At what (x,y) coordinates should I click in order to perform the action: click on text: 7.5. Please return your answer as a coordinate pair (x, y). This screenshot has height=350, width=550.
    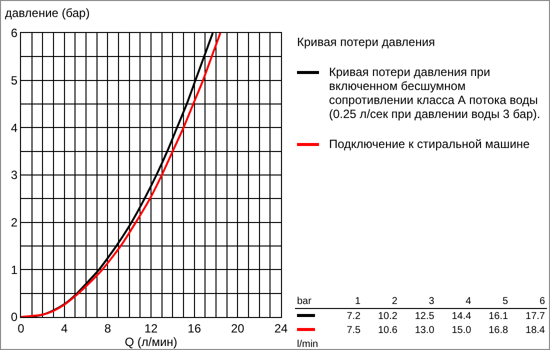
    Looking at the image, I should click on (354, 330).